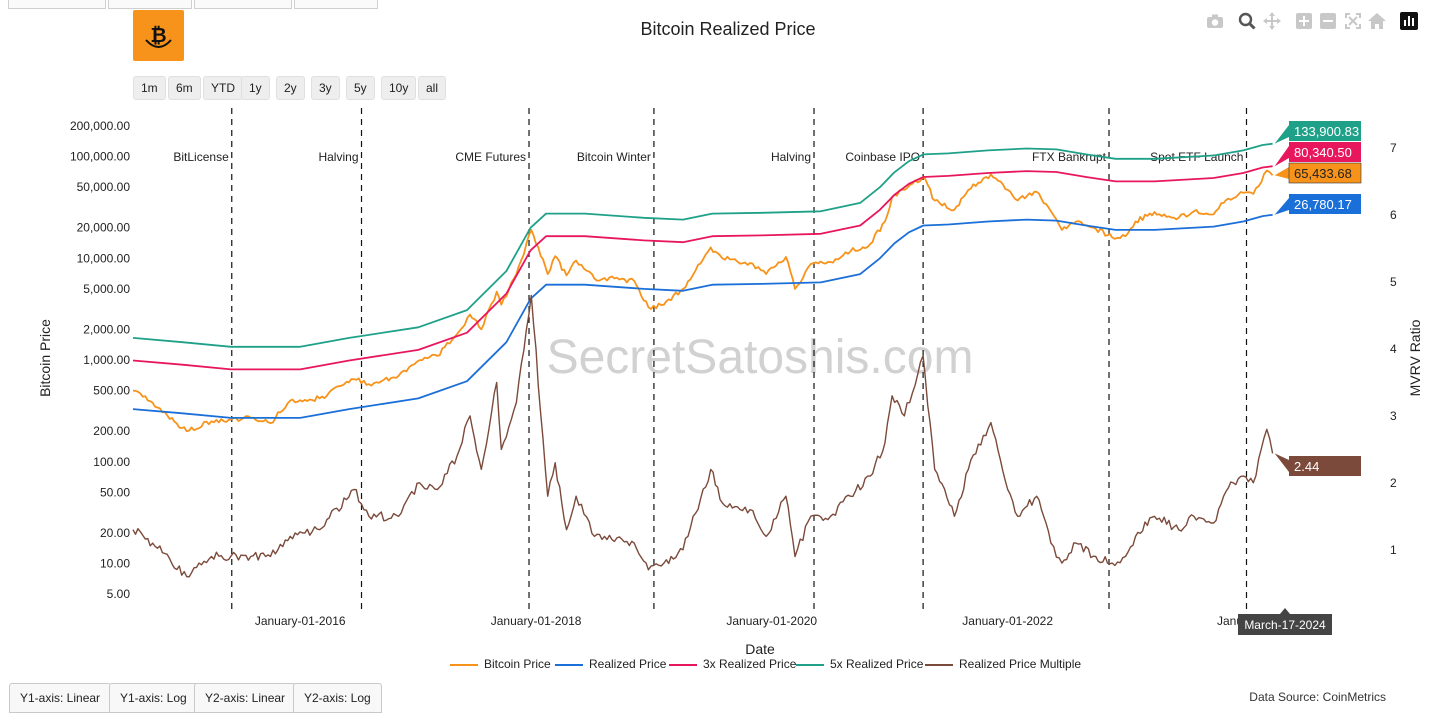  What do you see at coordinates (877, 664) in the screenshot?
I see `legend-label: 5x Realized Price` at bounding box center [877, 664].